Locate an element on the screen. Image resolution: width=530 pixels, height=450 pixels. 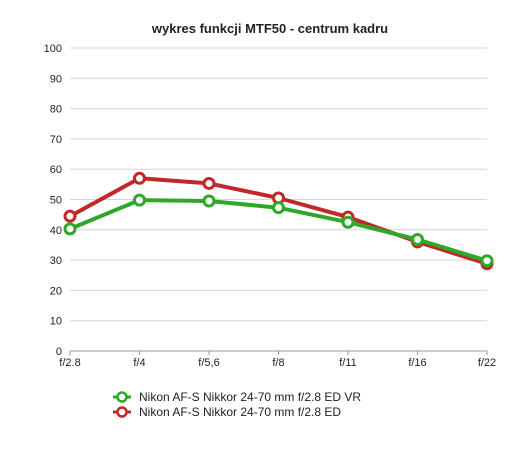
x-tick-label: f/16 is located at coordinates (417, 363).